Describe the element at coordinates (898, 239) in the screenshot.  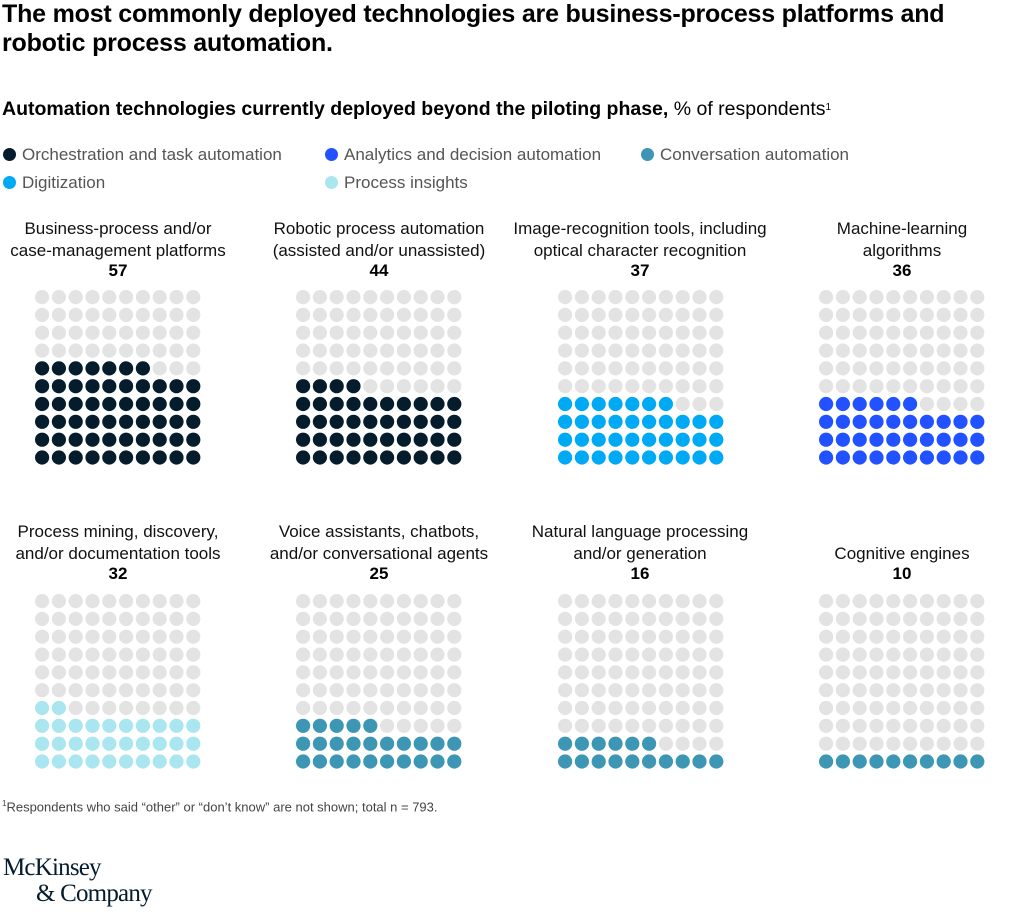
I see `panel-label-machine-learning: Machine-learning algorithms` at that location.